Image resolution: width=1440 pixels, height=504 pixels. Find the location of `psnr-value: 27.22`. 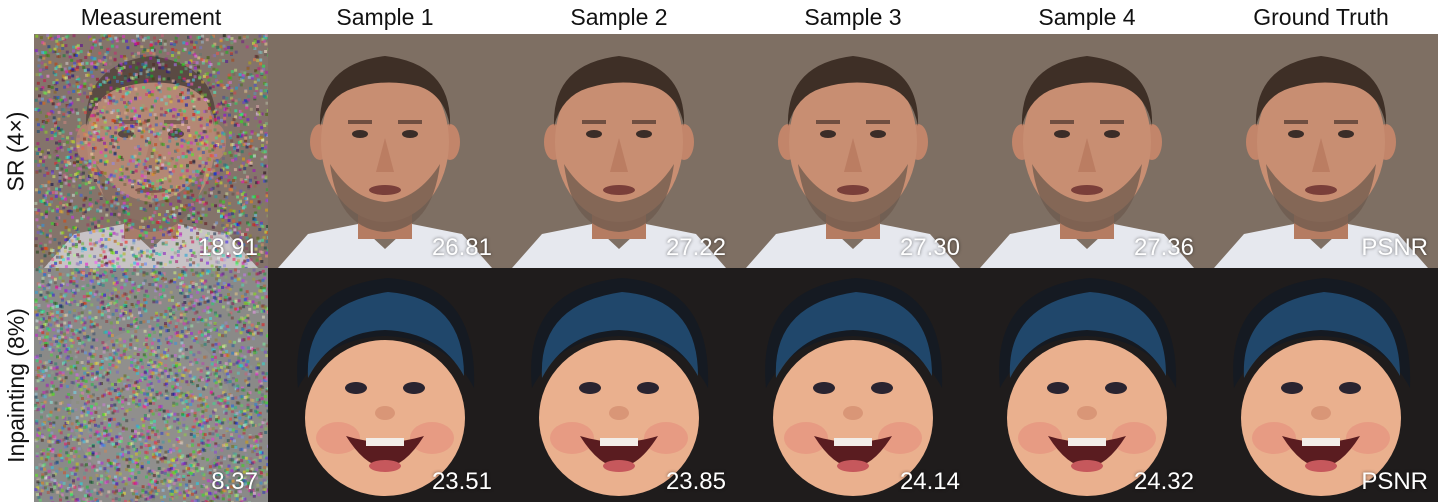

psnr-value: 27.22 is located at coordinates (695, 247).